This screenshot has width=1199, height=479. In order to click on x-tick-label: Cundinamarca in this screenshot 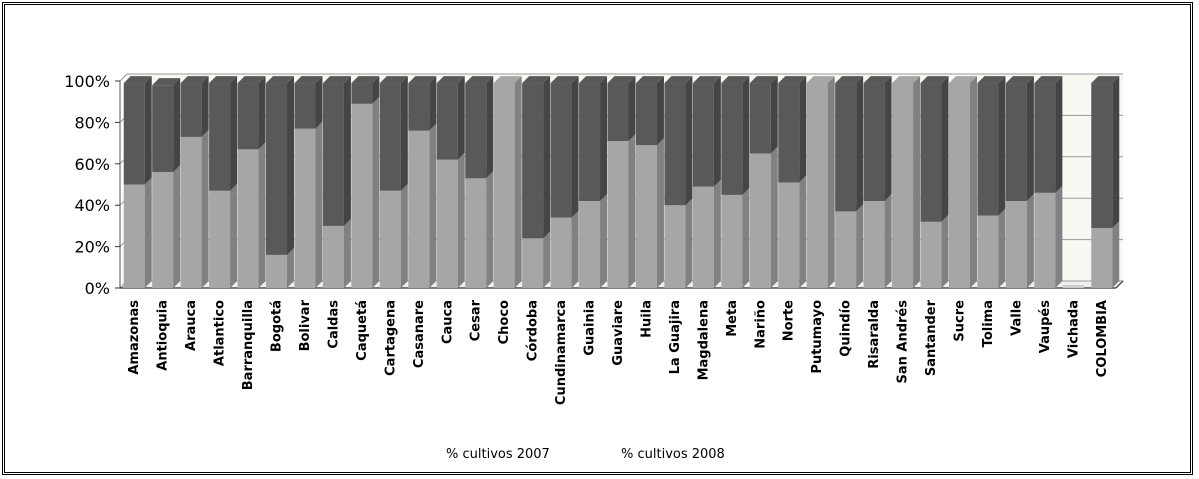, I will do `click(561, 352)`.